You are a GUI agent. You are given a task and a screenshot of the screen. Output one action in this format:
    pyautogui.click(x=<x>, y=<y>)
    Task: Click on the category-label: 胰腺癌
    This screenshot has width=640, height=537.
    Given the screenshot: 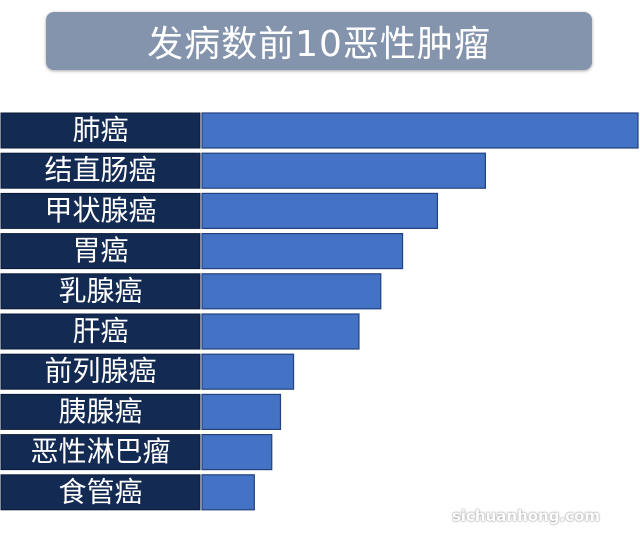 What is the action you would take?
    pyautogui.click(x=100, y=411)
    